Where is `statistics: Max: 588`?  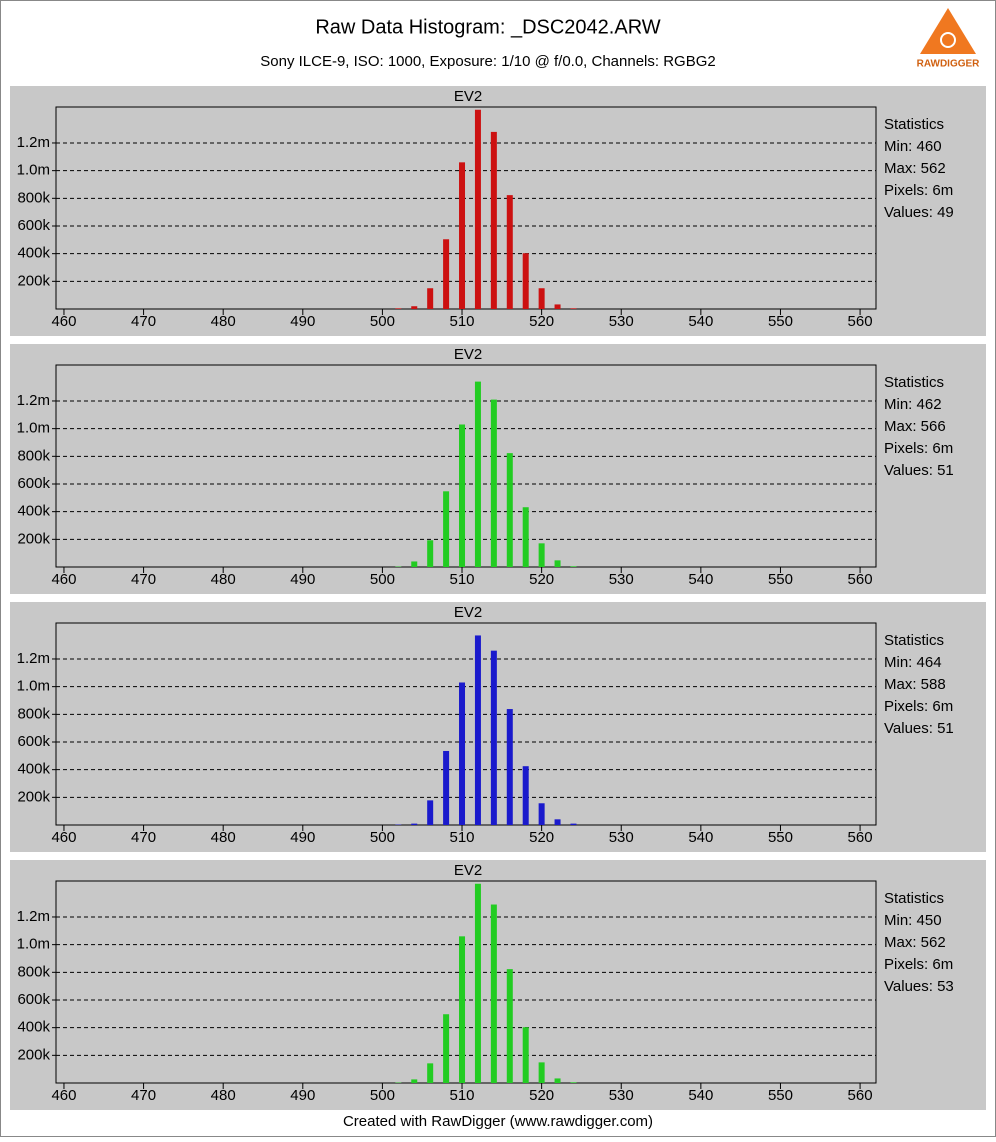
statistics: Max: 588 is located at coordinates (915, 684).